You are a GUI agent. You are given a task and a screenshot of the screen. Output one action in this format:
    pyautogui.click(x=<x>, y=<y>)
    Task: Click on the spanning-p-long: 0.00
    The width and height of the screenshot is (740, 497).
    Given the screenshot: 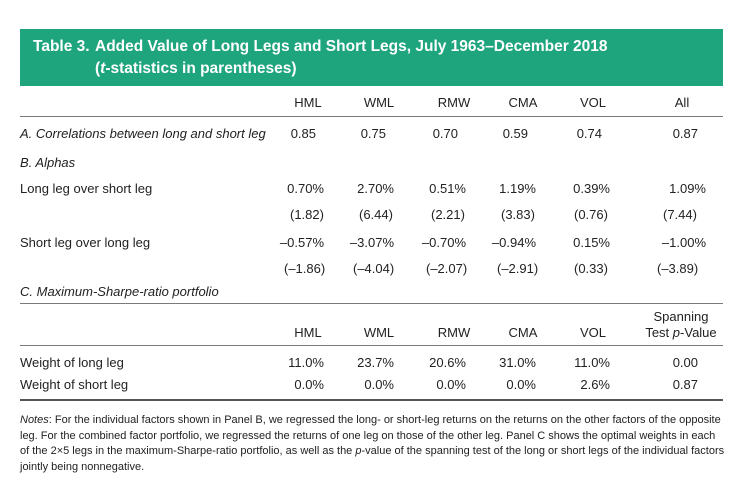 What is the action you would take?
    pyautogui.click(x=685, y=362)
    